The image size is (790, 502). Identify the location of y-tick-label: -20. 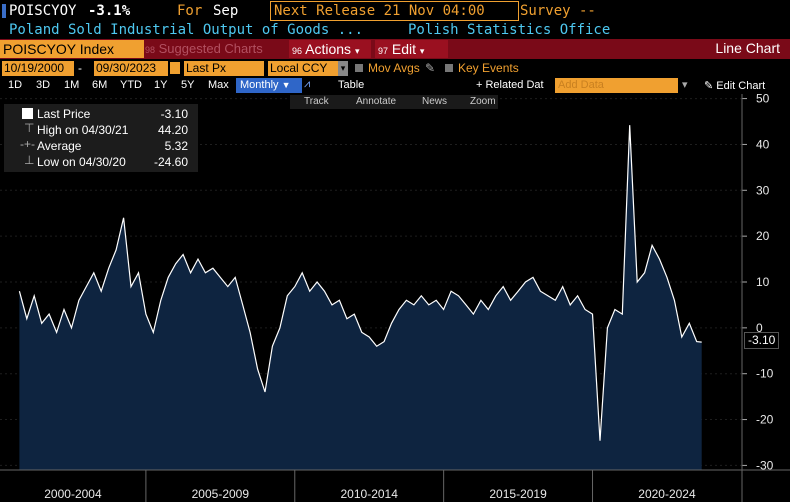
(765, 420).